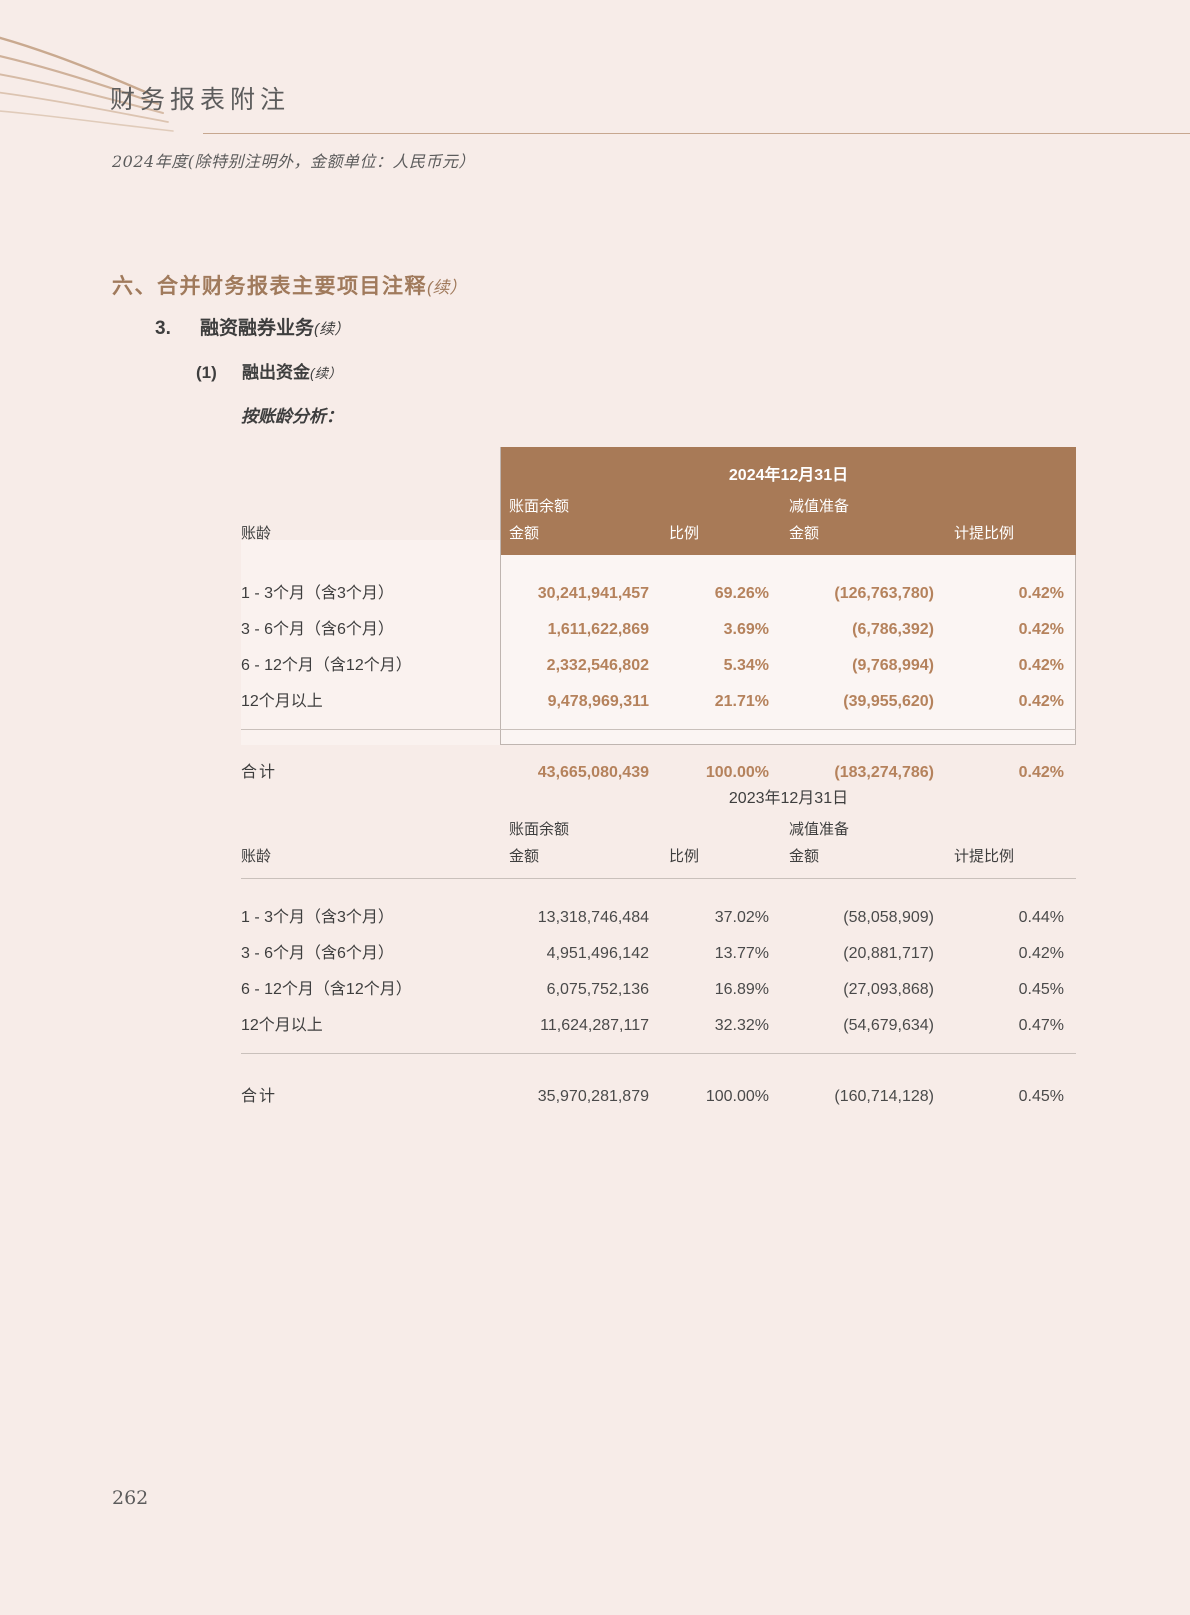  Describe the element at coordinates (371, 471) in the screenshot. I see `table-2024-date-spacer` at that location.